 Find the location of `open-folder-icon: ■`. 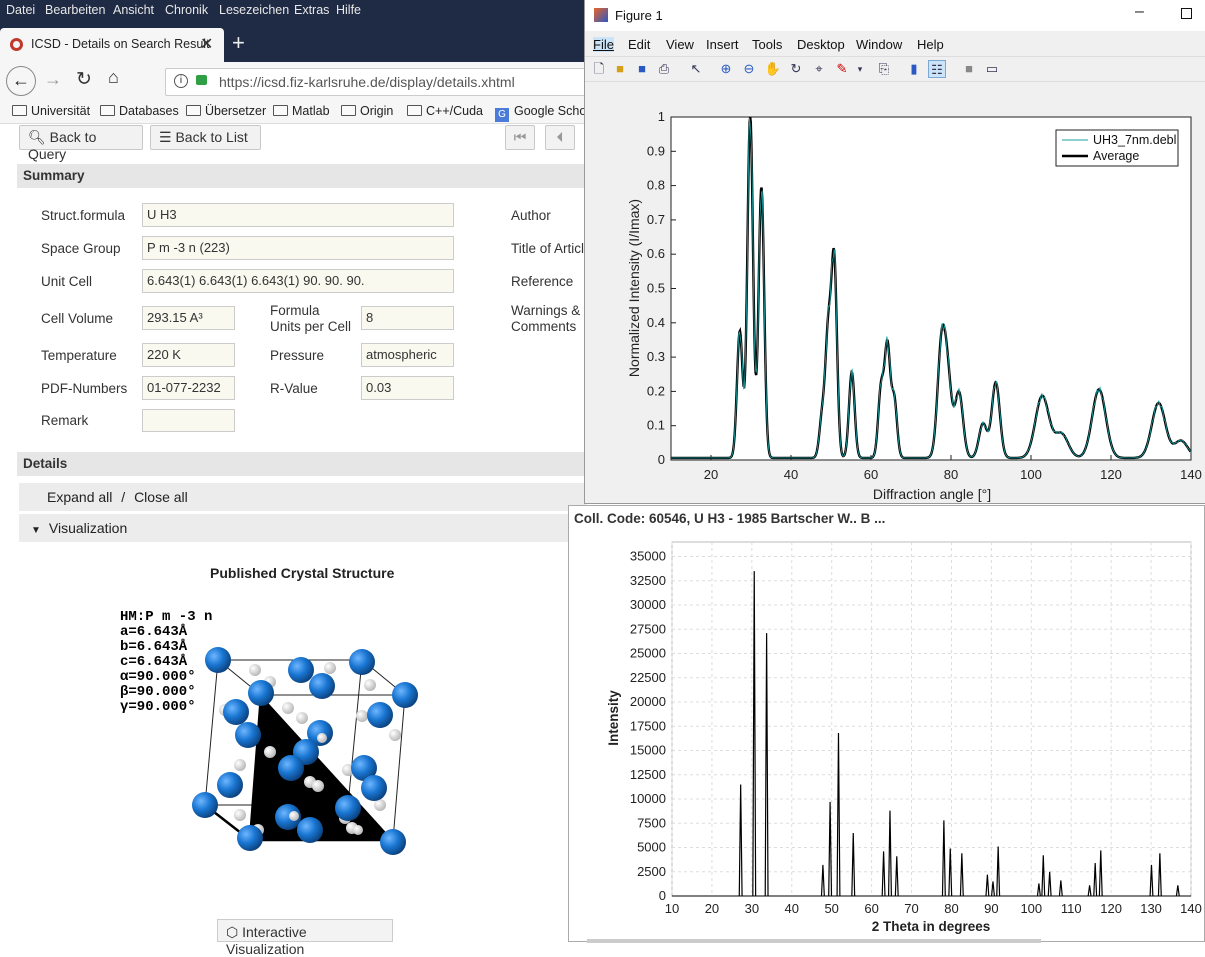

open-folder-icon: ■ is located at coordinates (620, 68).